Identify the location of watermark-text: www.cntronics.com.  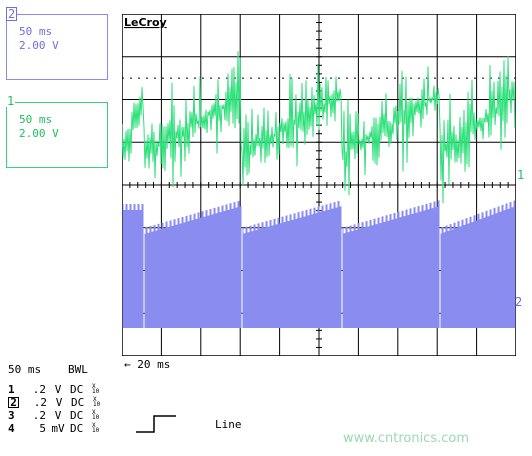
(406, 438).